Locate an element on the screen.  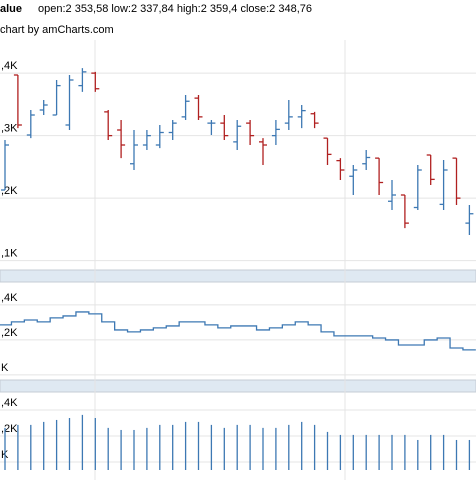
y-tick-label: K is located at coordinates (5, 368).